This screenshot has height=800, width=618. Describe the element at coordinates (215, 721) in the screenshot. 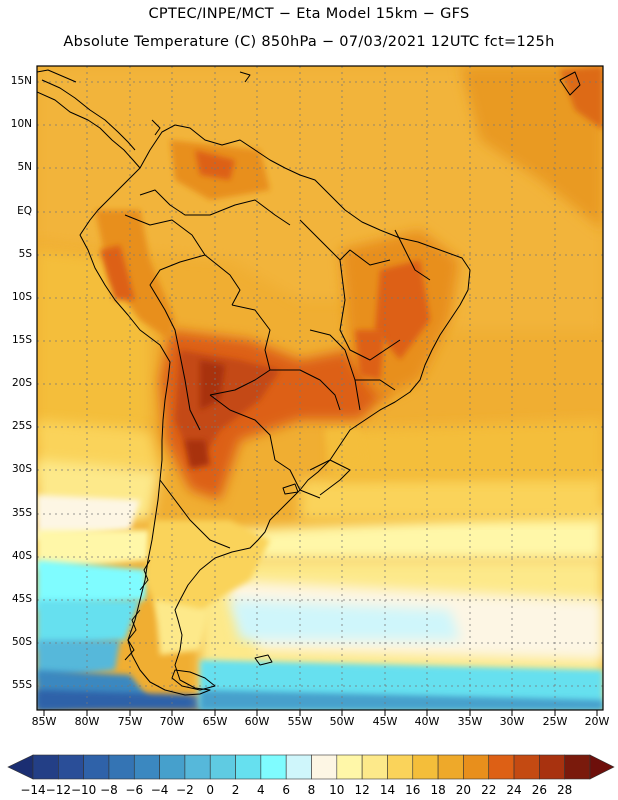

I see `lon-label: 65W` at that location.